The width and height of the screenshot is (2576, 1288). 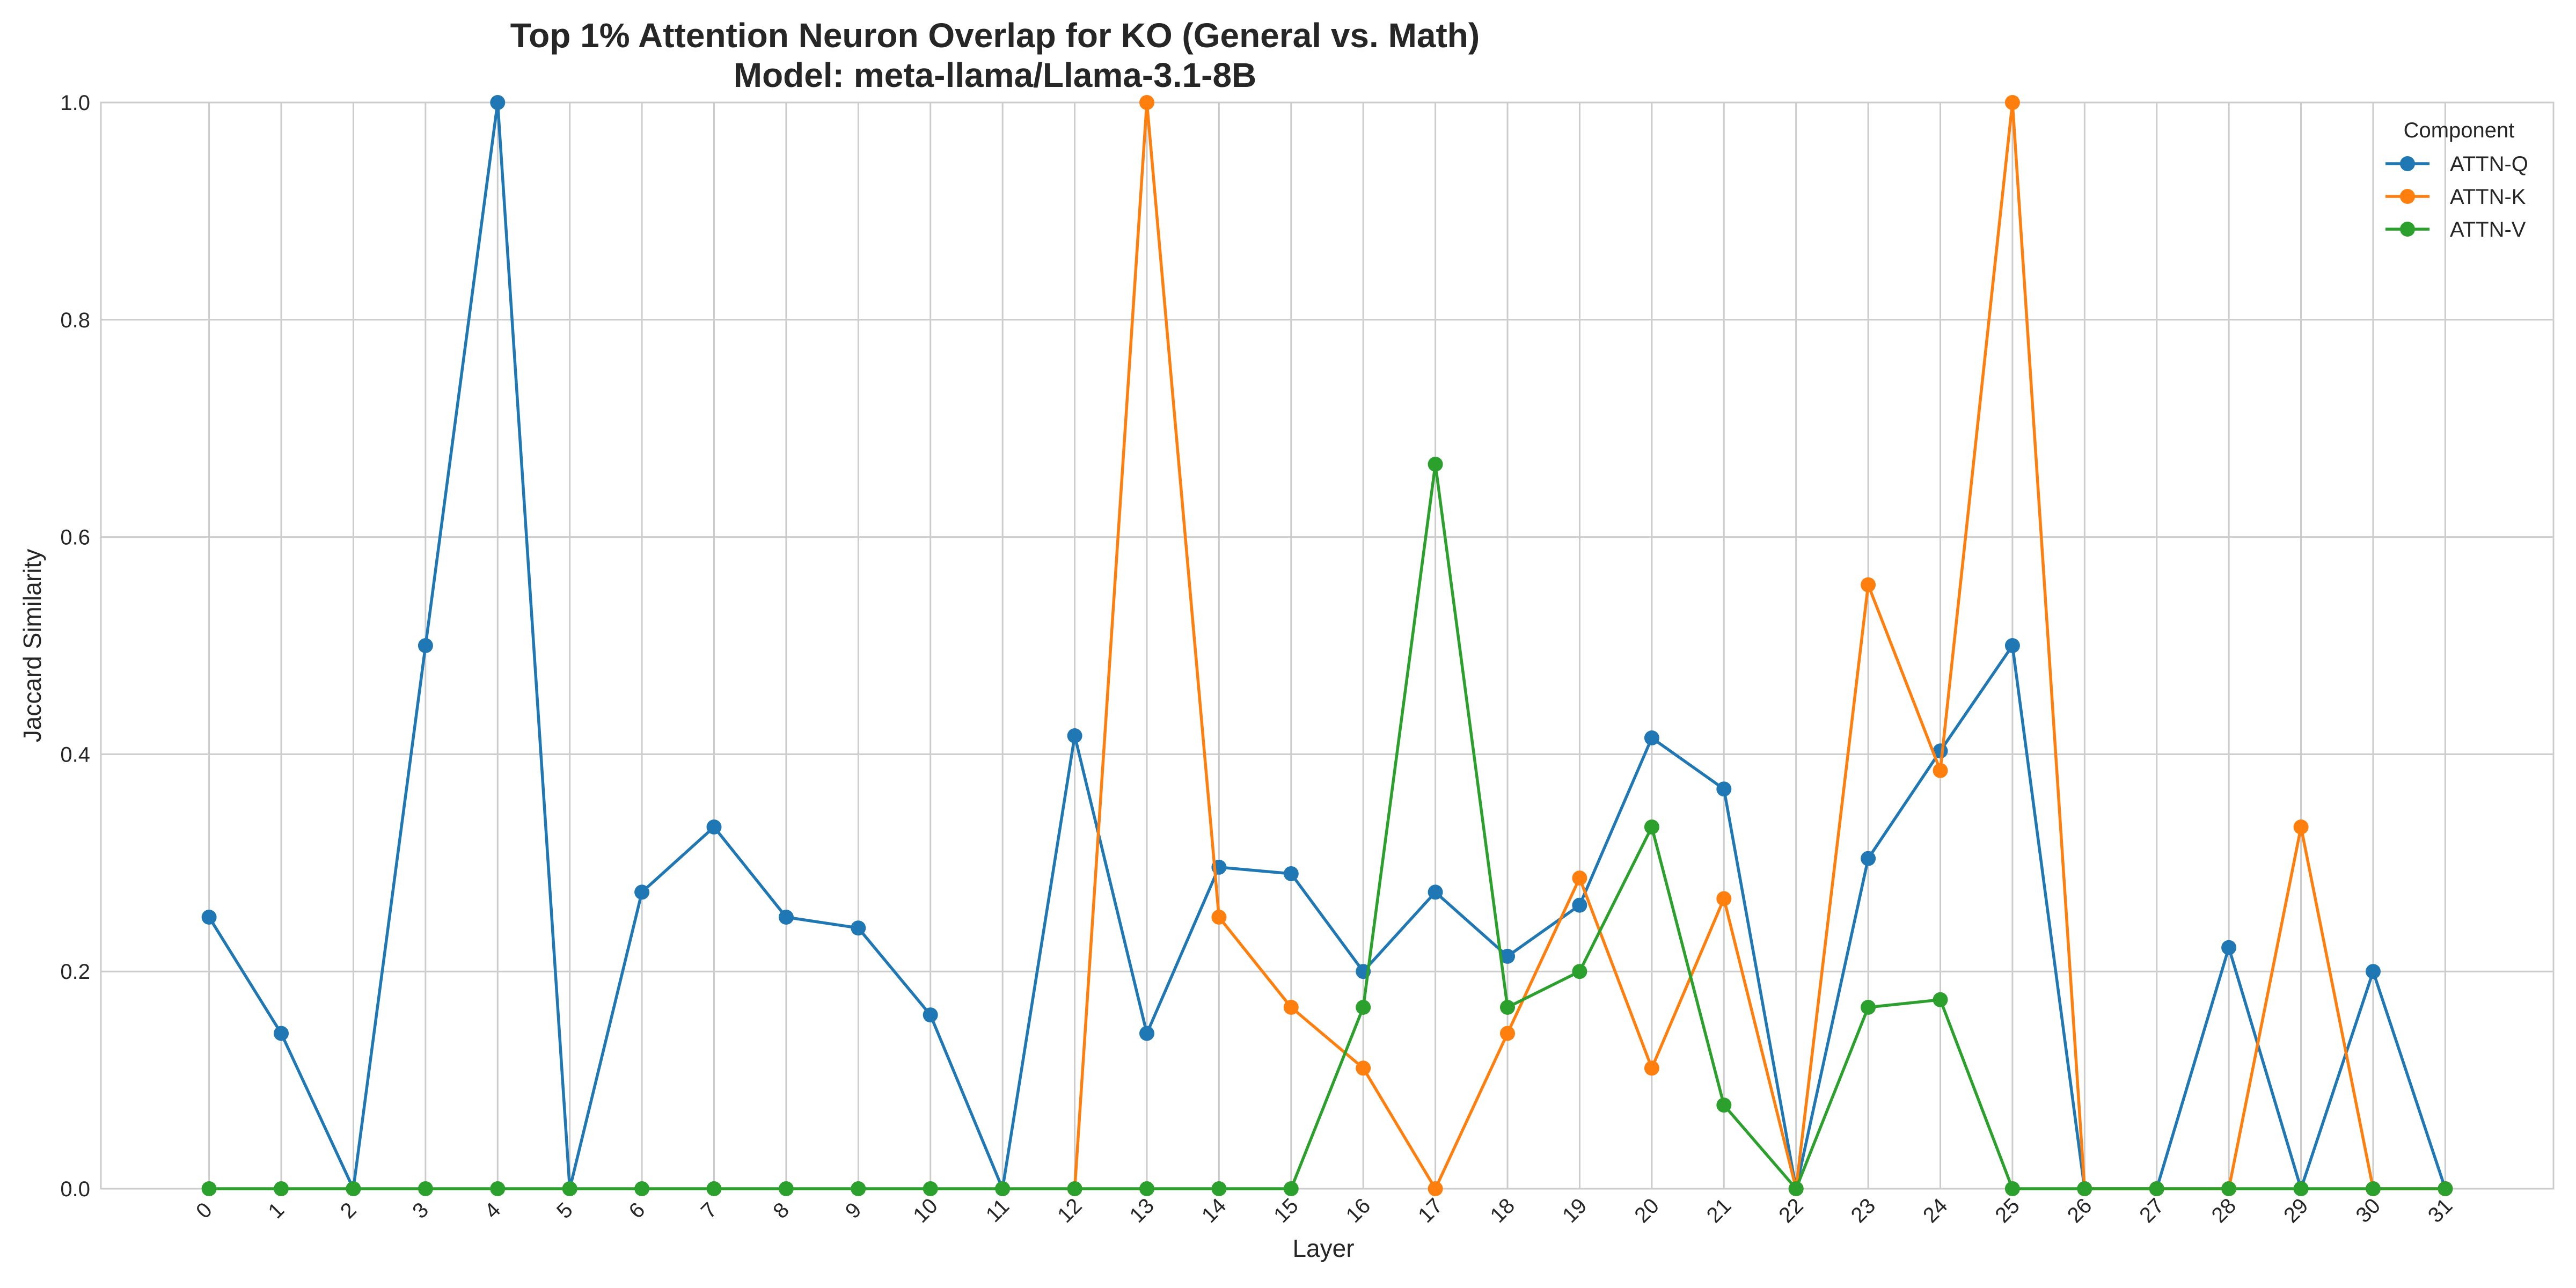 What do you see at coordinates (2407, 196) in the screenshot?
I see `legend-marker-attn-k` at bounding box center [2407, 196].